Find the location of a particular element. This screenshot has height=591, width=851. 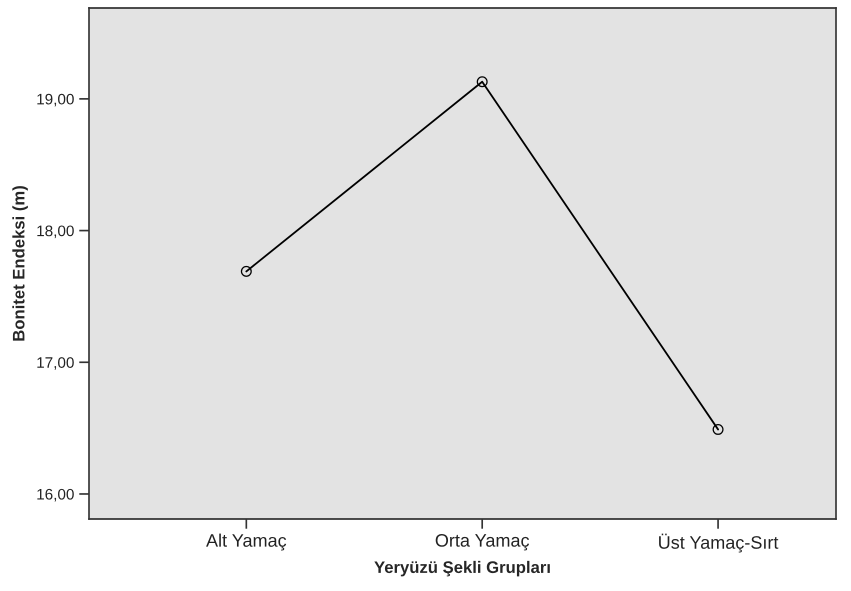

y-tick-label: 19,00 is located at coordinates (55, 100).